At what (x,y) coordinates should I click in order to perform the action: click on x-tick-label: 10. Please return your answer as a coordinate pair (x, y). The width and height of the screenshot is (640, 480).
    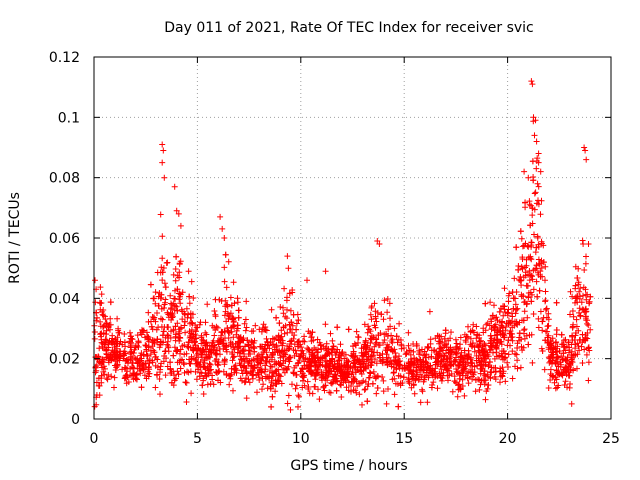
    Looking at the image, I should click on (301, 439).